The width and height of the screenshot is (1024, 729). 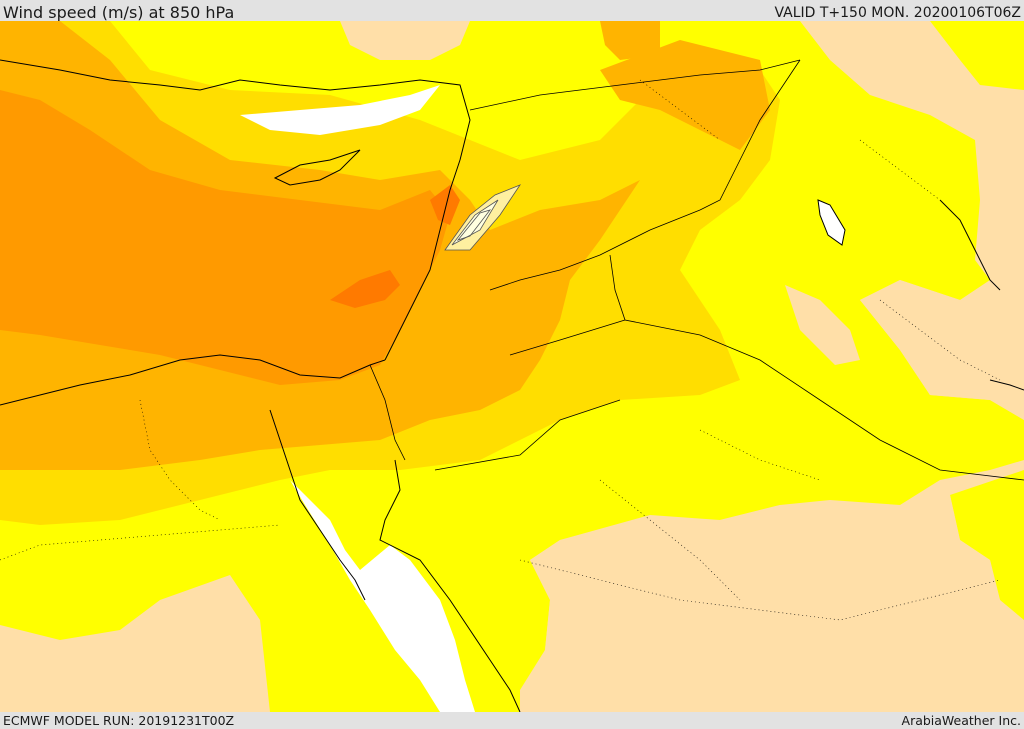 What do you see at coordinates (340, 110) in the screenshot?
I see `calm-zone-anatolia` at bounding box center [340, 110].